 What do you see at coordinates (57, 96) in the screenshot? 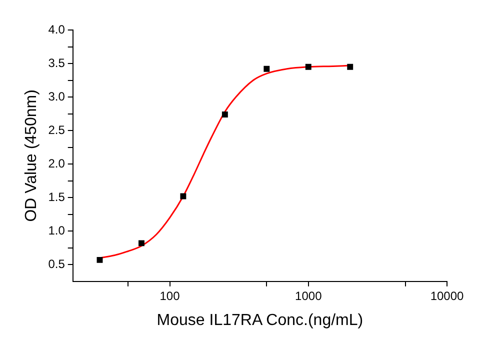
I see `y-tick-label: 3.0` at bounding box center [57, 96].